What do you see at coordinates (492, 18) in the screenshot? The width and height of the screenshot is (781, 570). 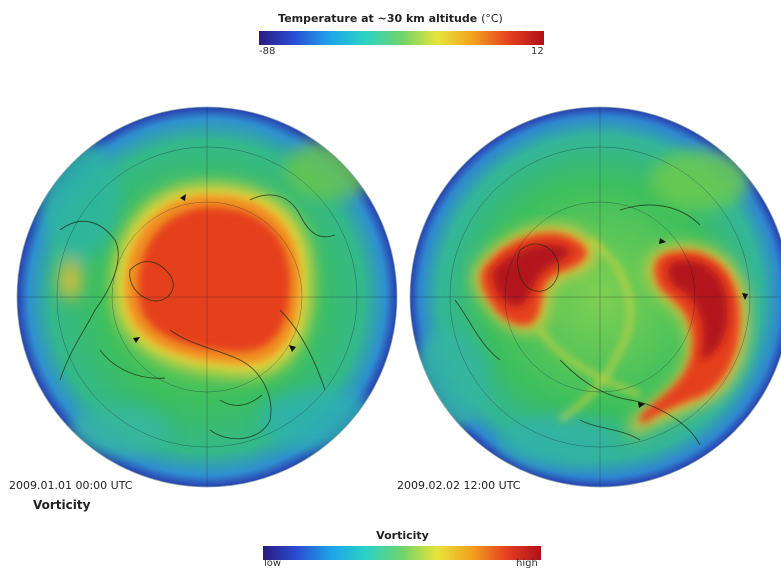 I see `temperature-unit: (°C)` at bounding box center [492, 18].